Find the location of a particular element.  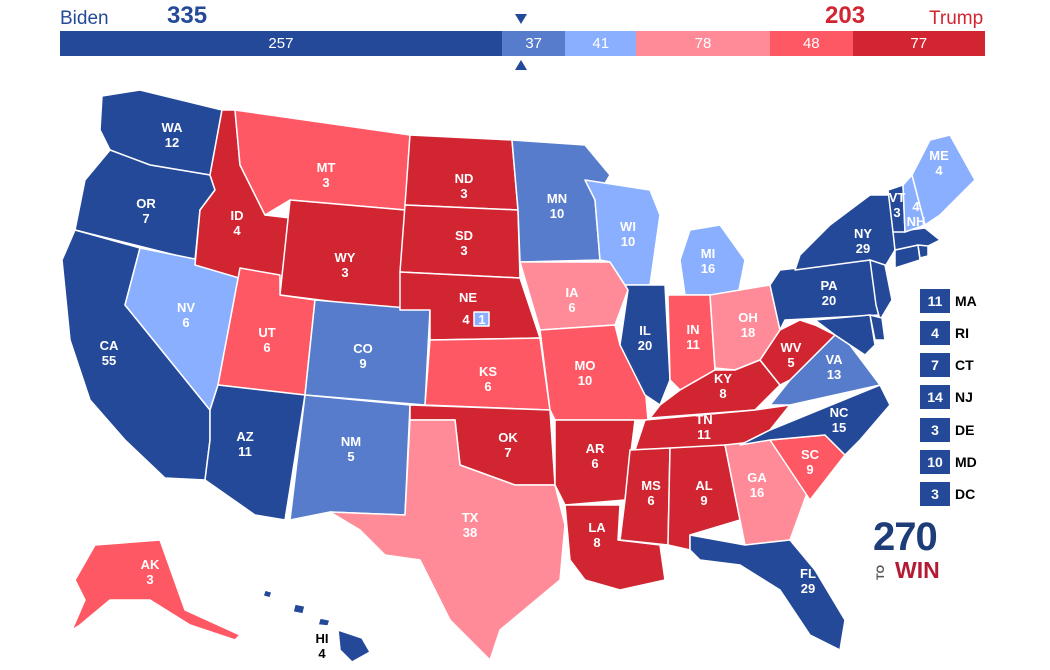

state-label-wv: WV 5 is located at coordinates (791, 355).